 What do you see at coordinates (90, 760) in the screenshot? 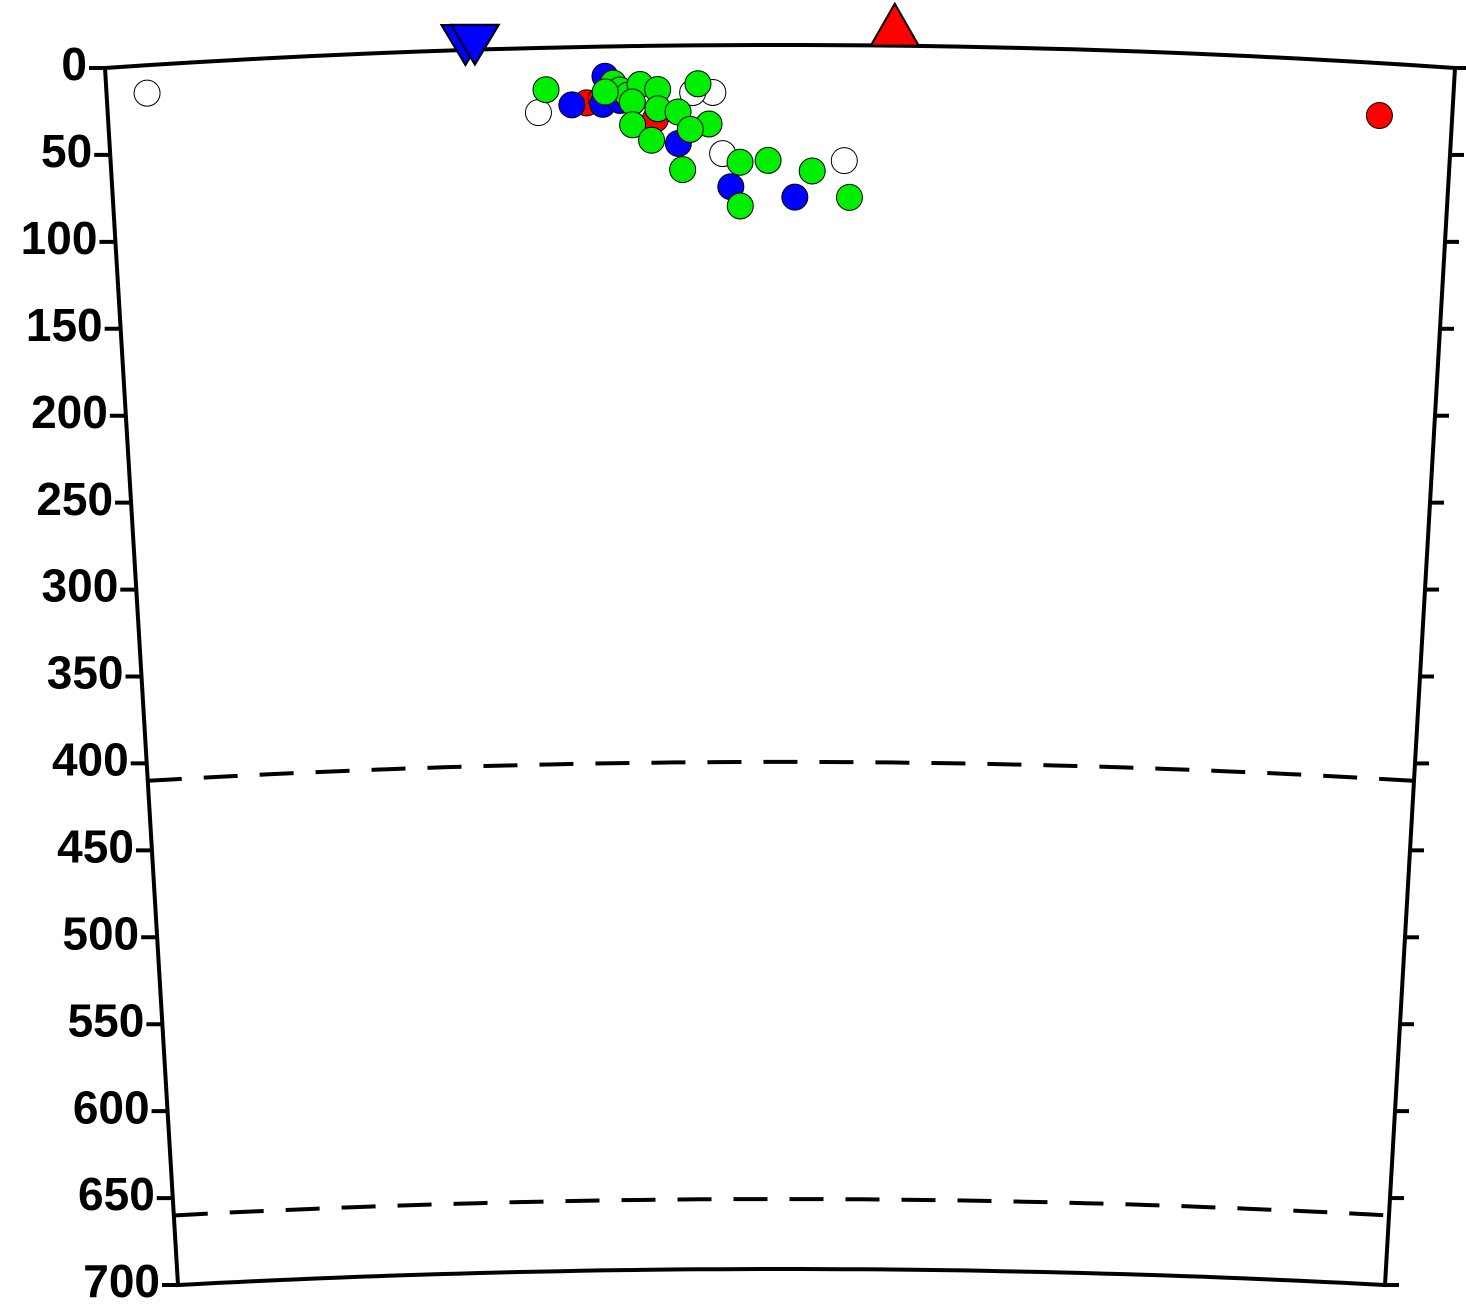
I see `y-tick-label: 400` at bounding box center [90, 760].